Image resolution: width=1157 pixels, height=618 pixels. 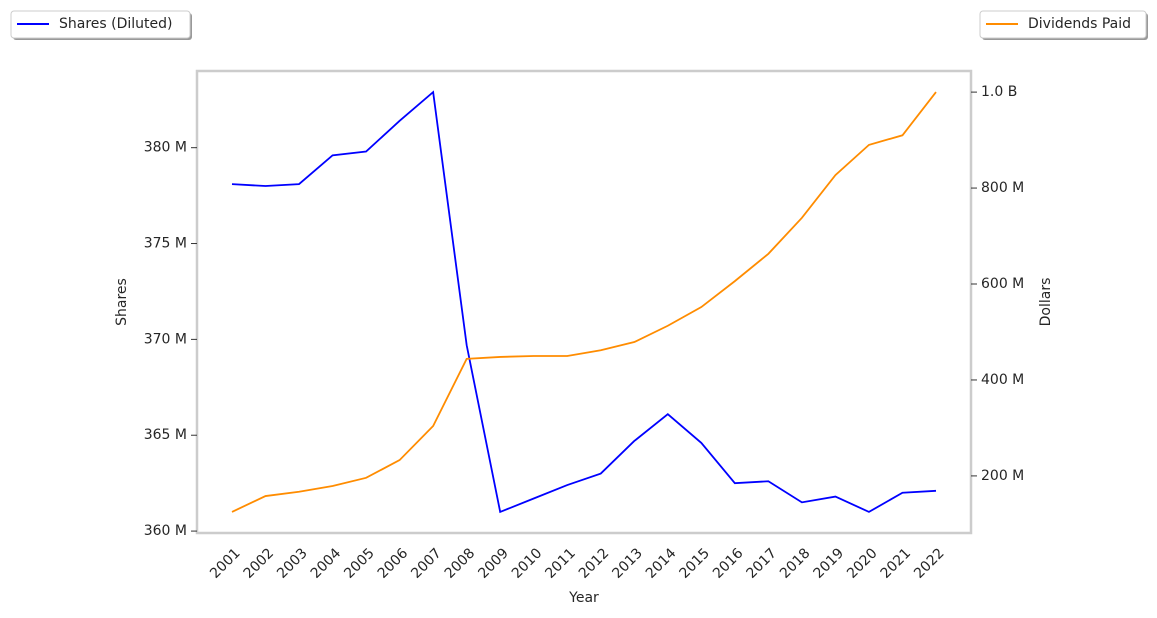 I want to click on x-tick-label: 2018, so click(x=795, y=563).